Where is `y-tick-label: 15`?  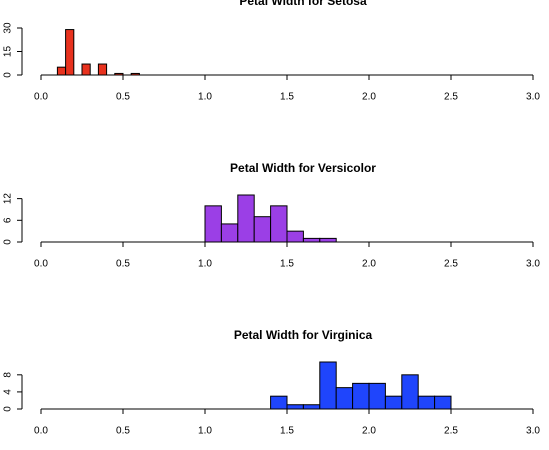 y-tick-label: 15 is located at coordinates (8, 52).